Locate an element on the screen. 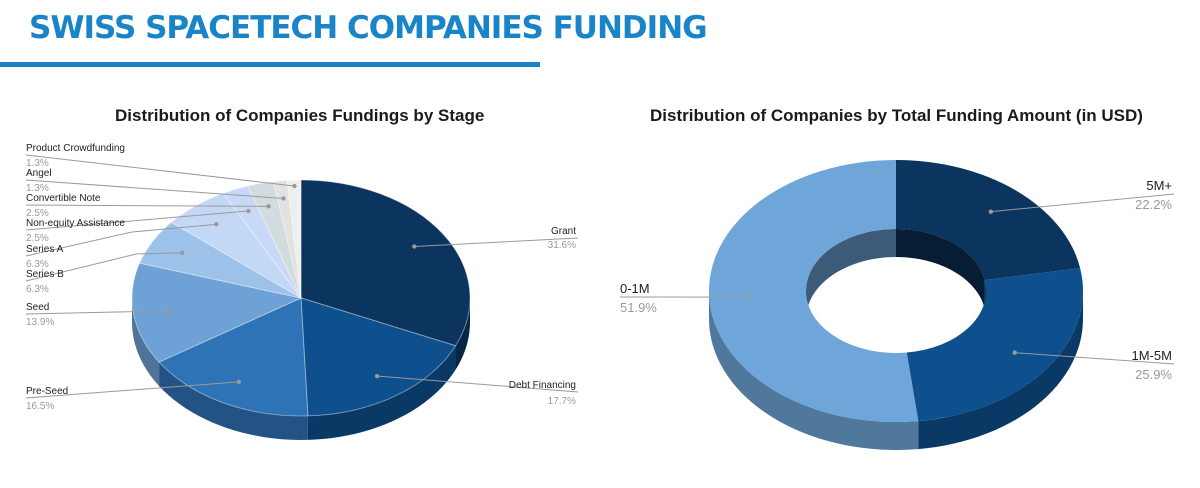  percent-angel: 1.3% is located at coordinates (37, 188).